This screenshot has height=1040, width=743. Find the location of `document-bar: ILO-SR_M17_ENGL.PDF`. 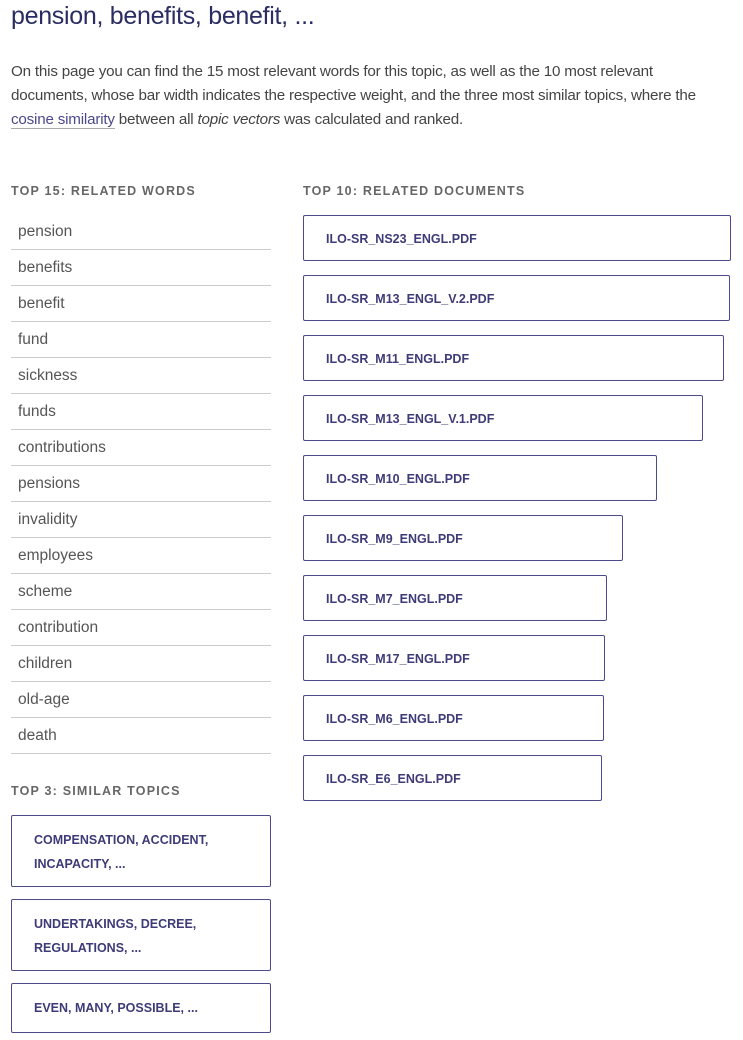

document-bar: ILO-SR_M17_ENGL.PDF is located at coordinates (454, 658).